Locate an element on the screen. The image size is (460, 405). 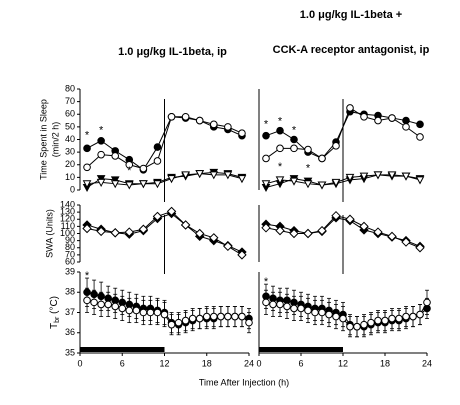
y-tick-label: 70 is located at coordinates (70, 101).